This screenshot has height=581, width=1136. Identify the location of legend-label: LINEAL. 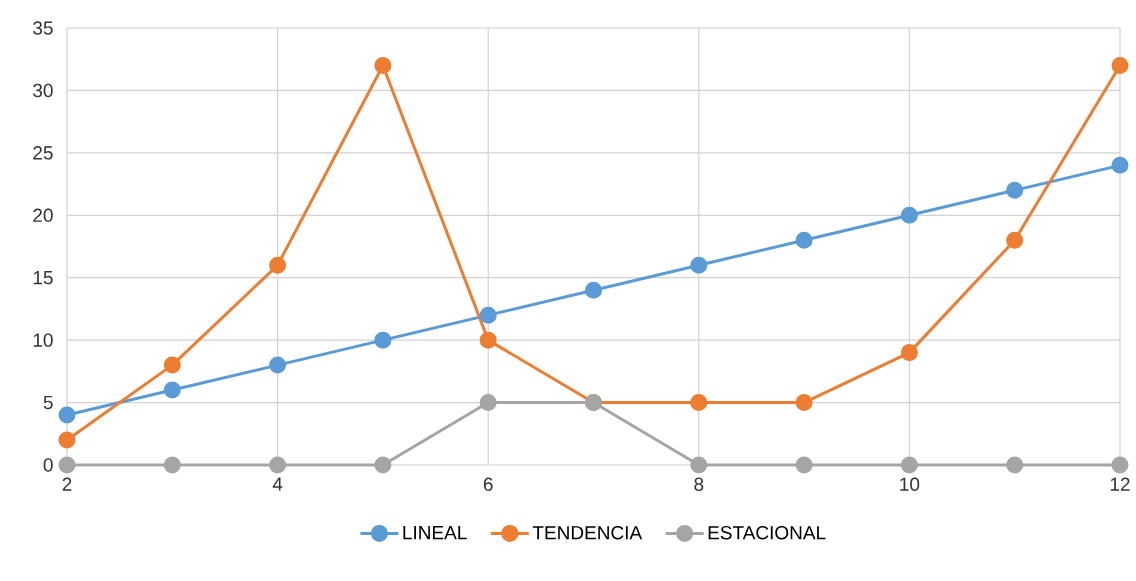
(435, 533).